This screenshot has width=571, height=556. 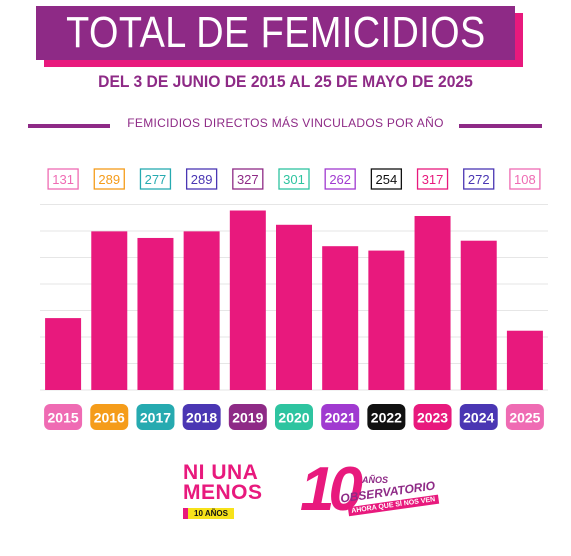 I want to click on bar-2023, so click(x=432, y=303).